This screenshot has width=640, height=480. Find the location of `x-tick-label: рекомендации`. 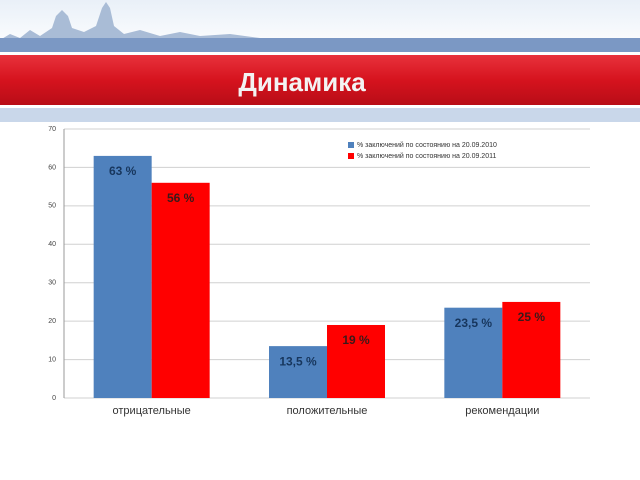

x-tick-label: рекомендации is located at coordinates (502, 411).